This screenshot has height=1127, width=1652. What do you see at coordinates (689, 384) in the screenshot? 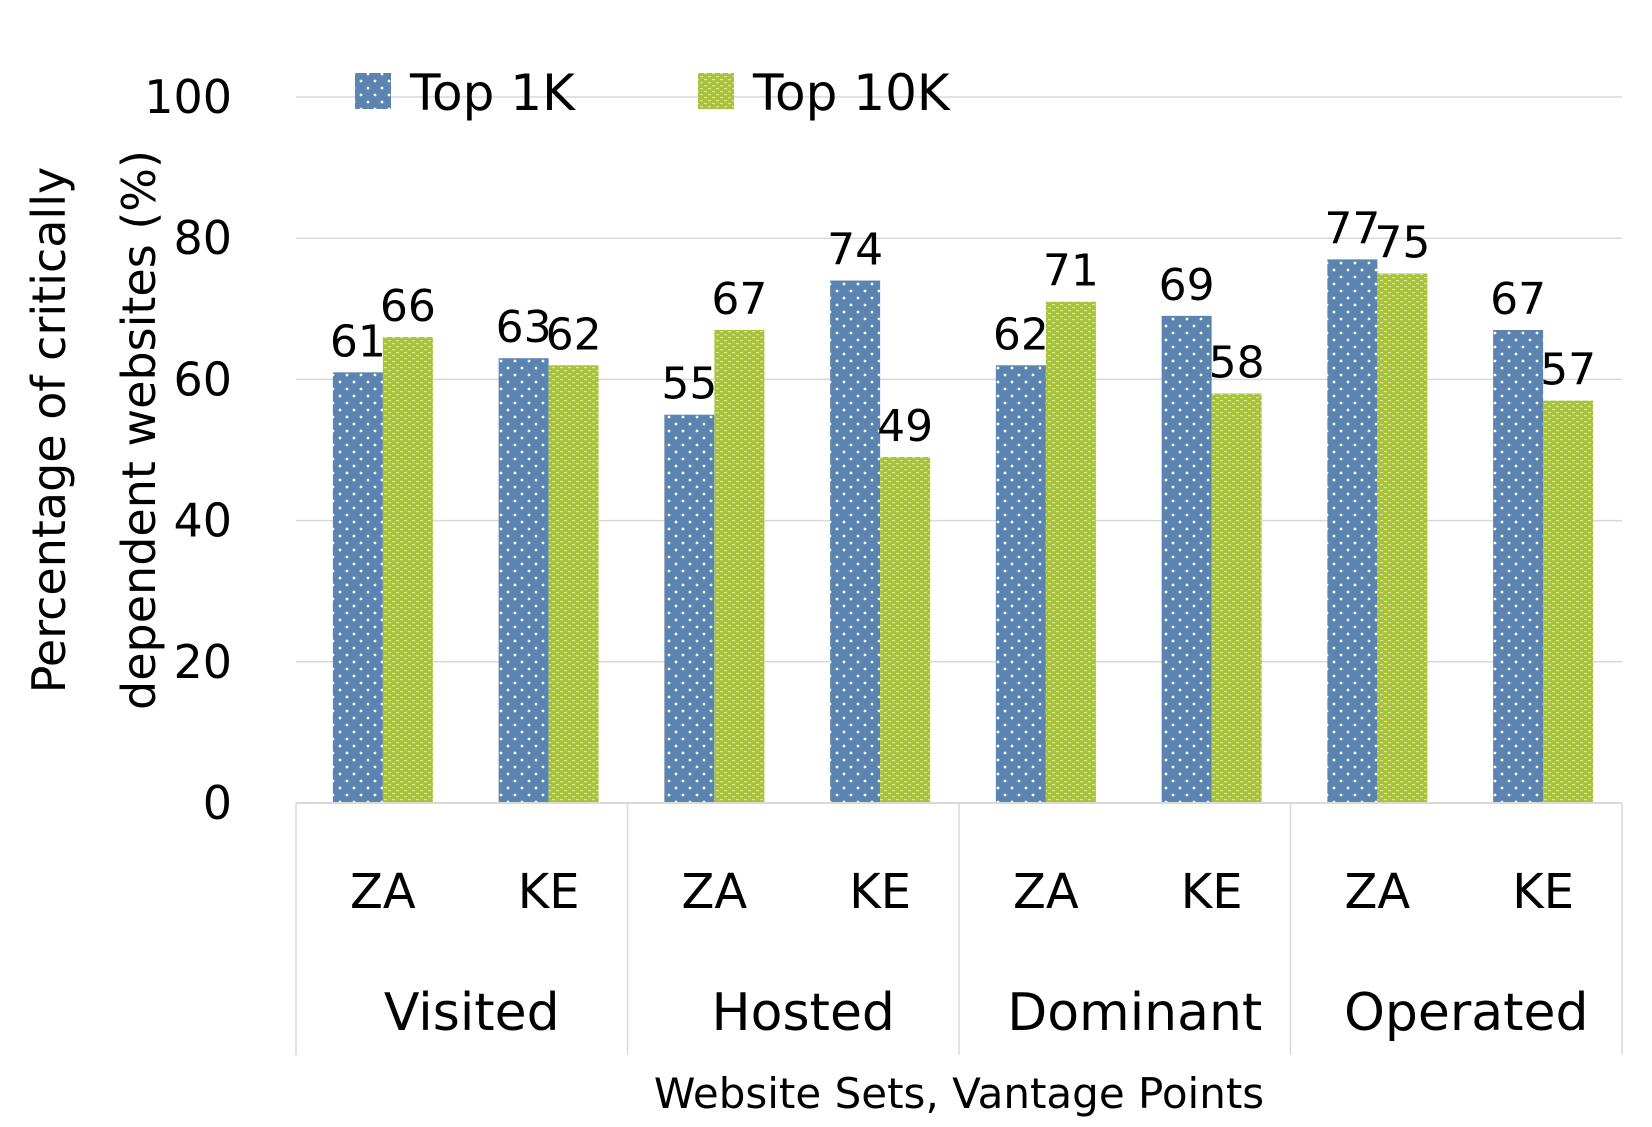
I see `data-label: 55` at bounding box center [689, 384].